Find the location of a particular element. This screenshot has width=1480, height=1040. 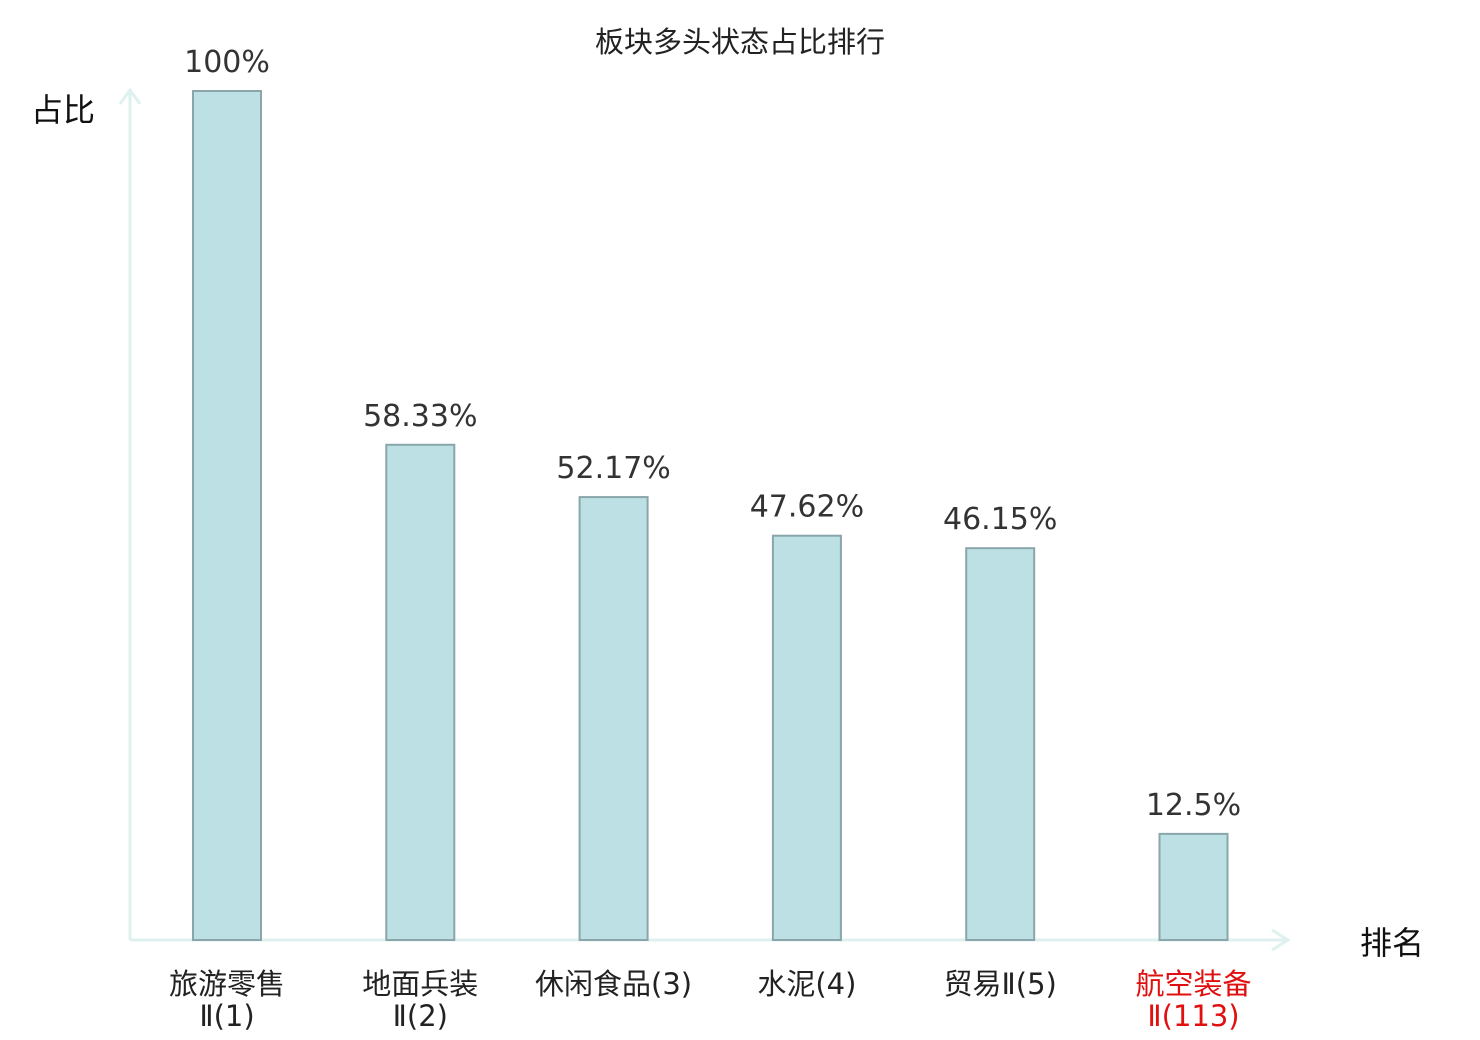

value-label-5: 46.15% is located at coordinates (1000, 519).